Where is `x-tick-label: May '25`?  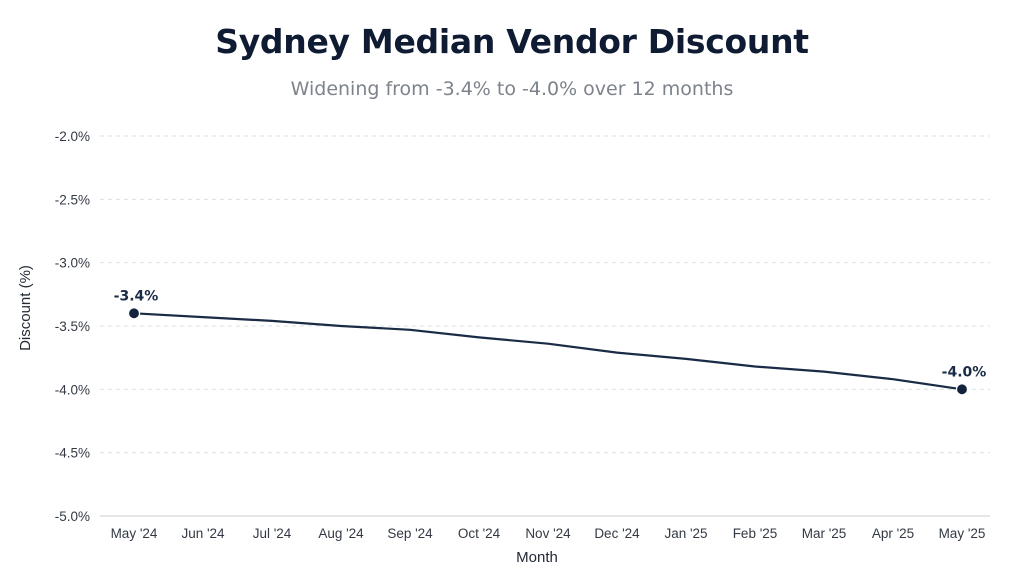
x-tick-label: May '25 is located at coordinates (962, 533).